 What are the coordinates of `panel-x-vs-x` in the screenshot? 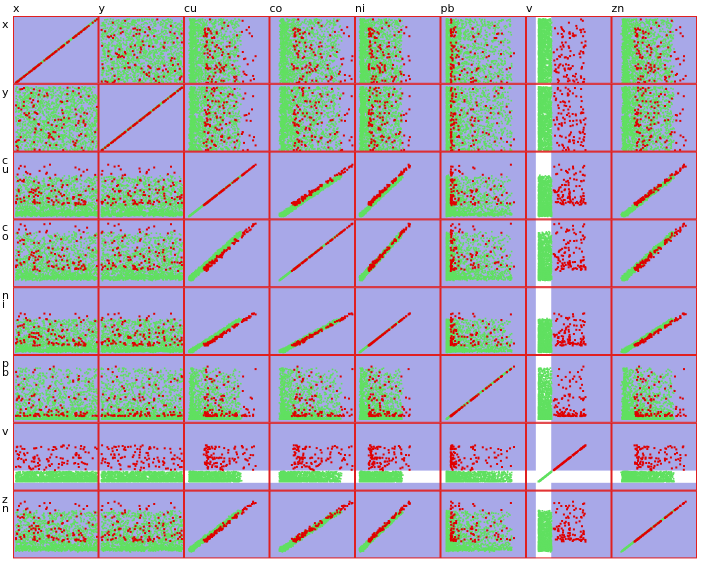 It's located at (56, 50).